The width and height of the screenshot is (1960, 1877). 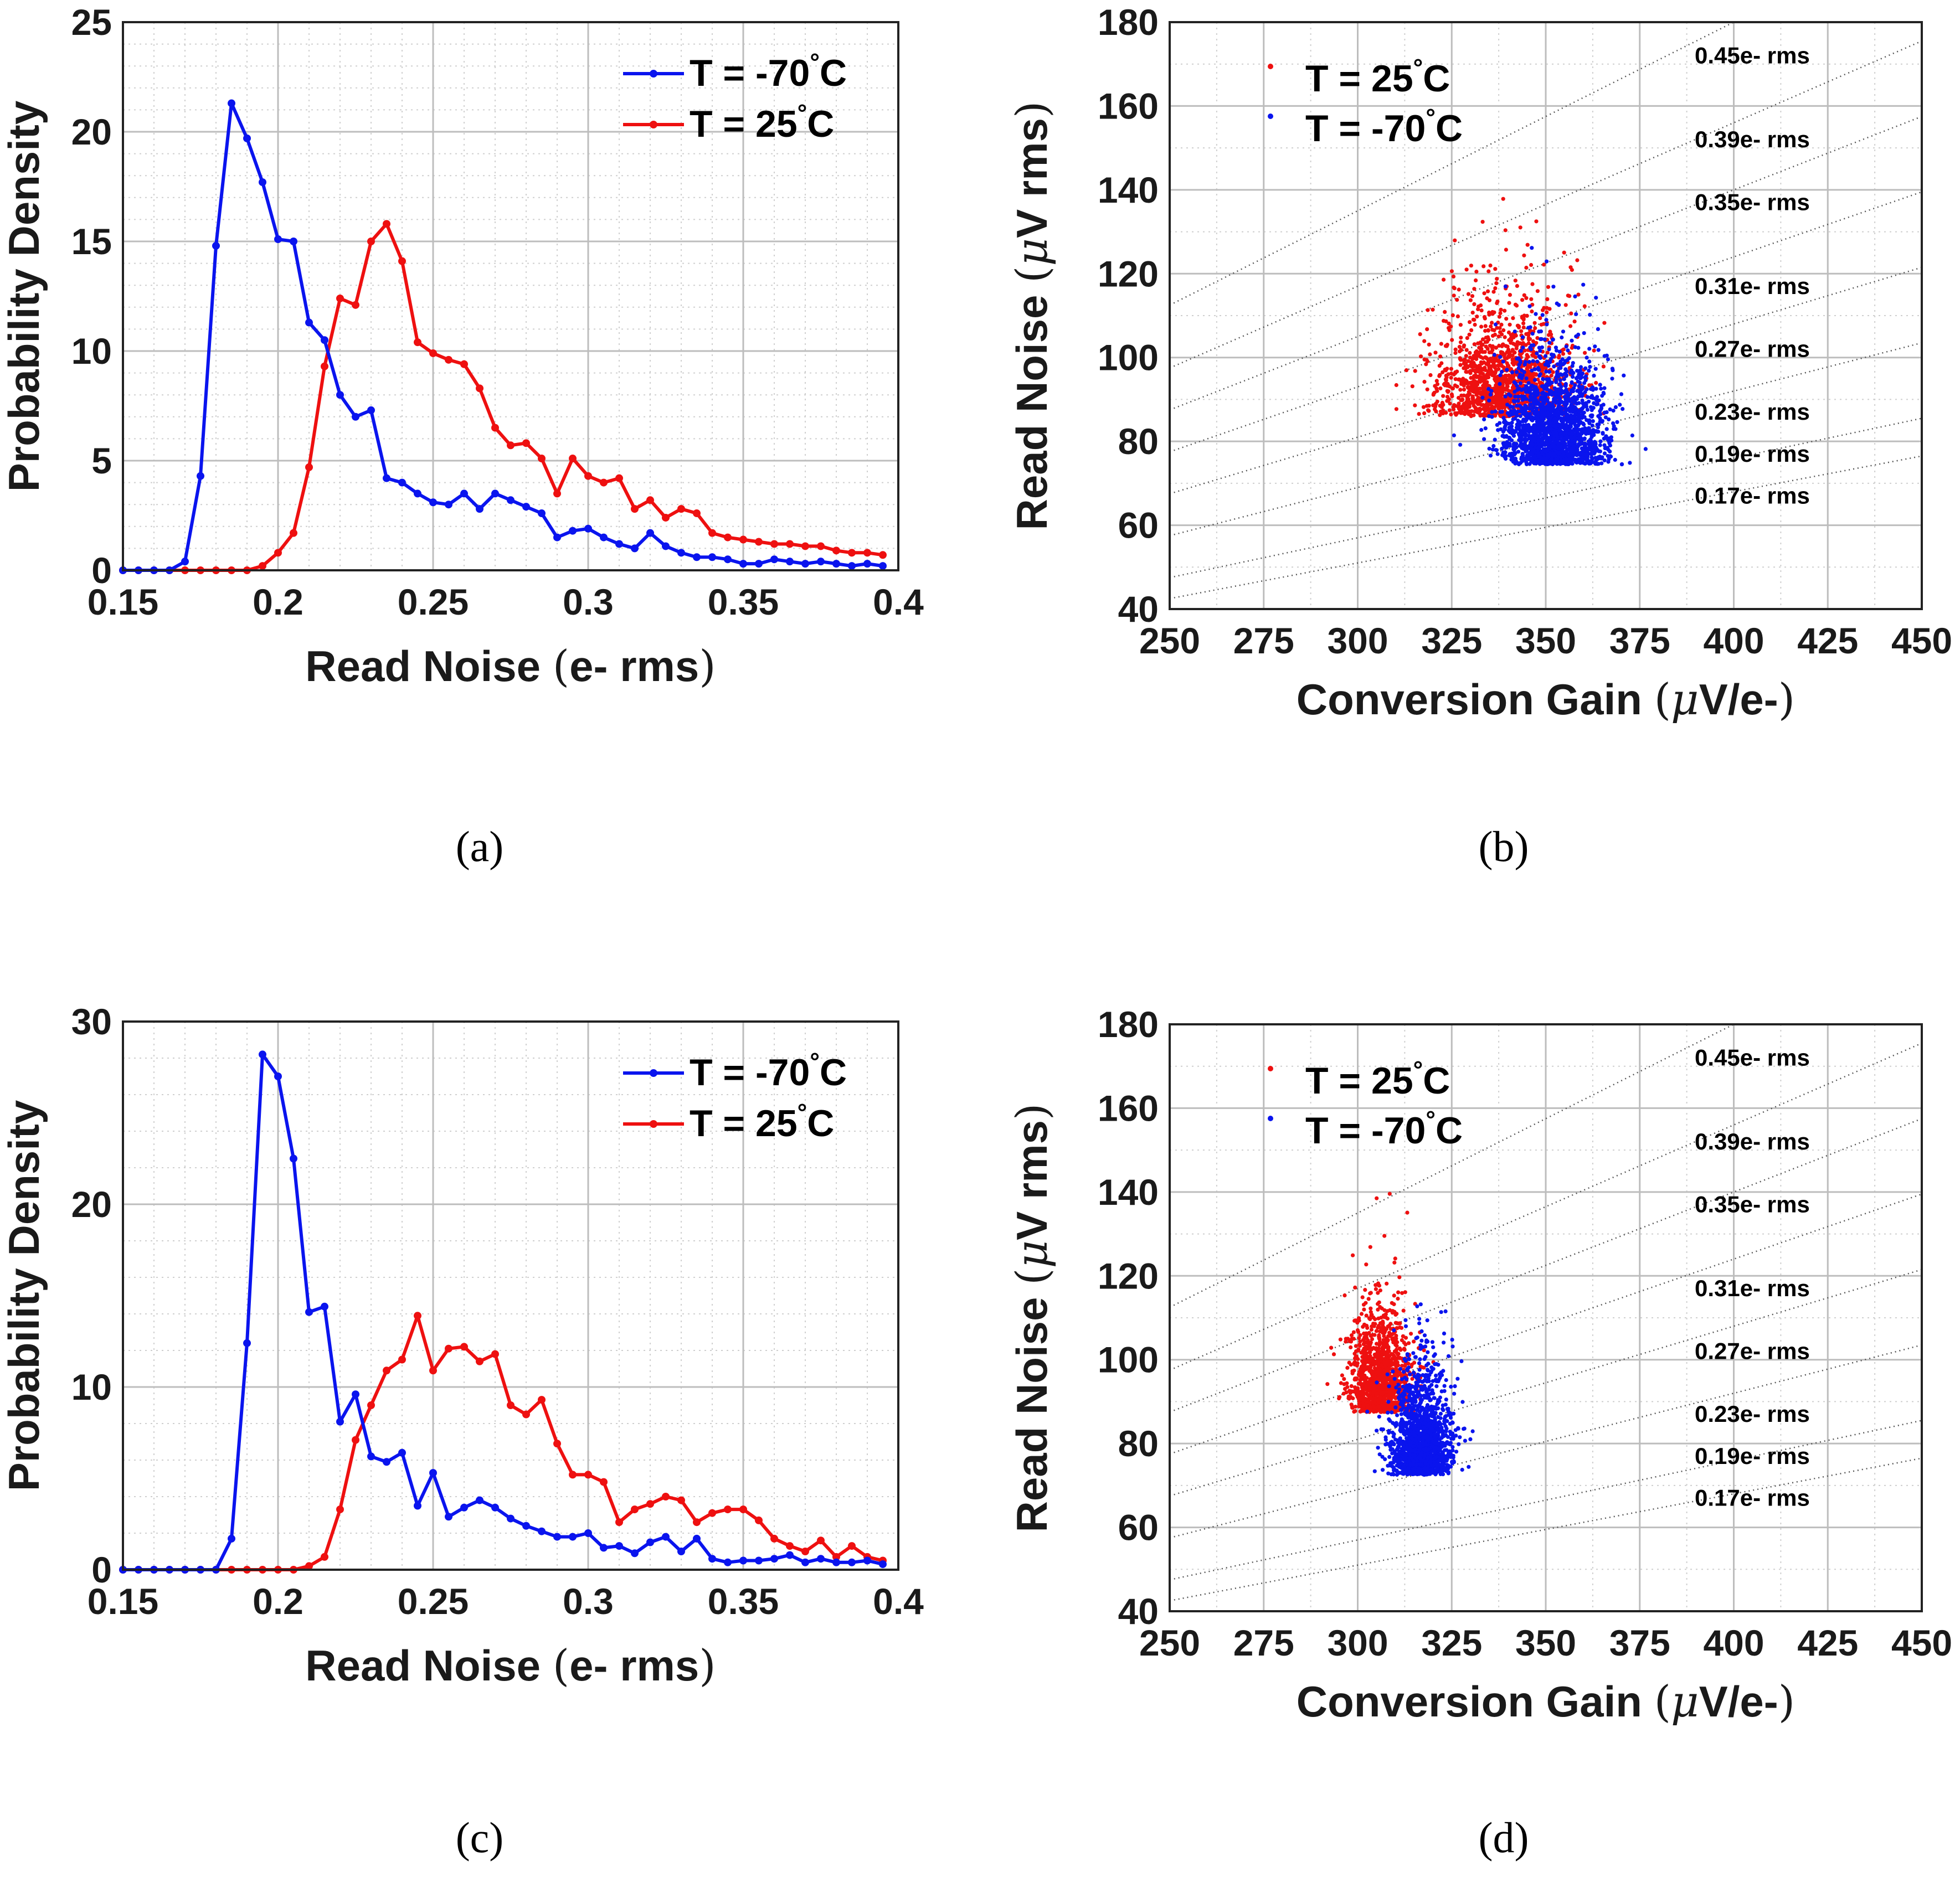 I want to click on series-blue, so click(x=503, y=336).